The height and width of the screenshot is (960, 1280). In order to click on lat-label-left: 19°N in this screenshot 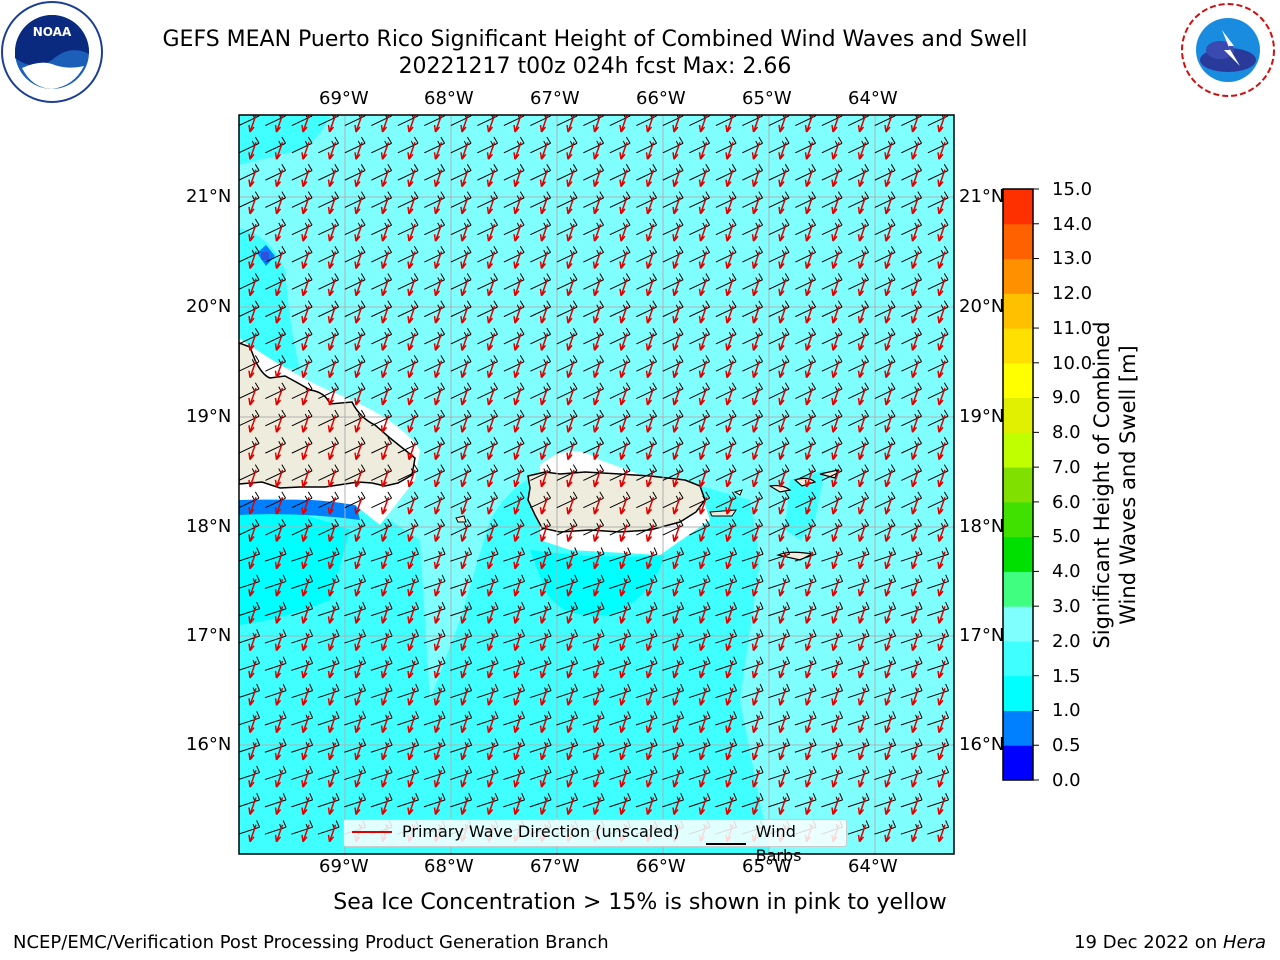, I will do `click(209, 416)`.